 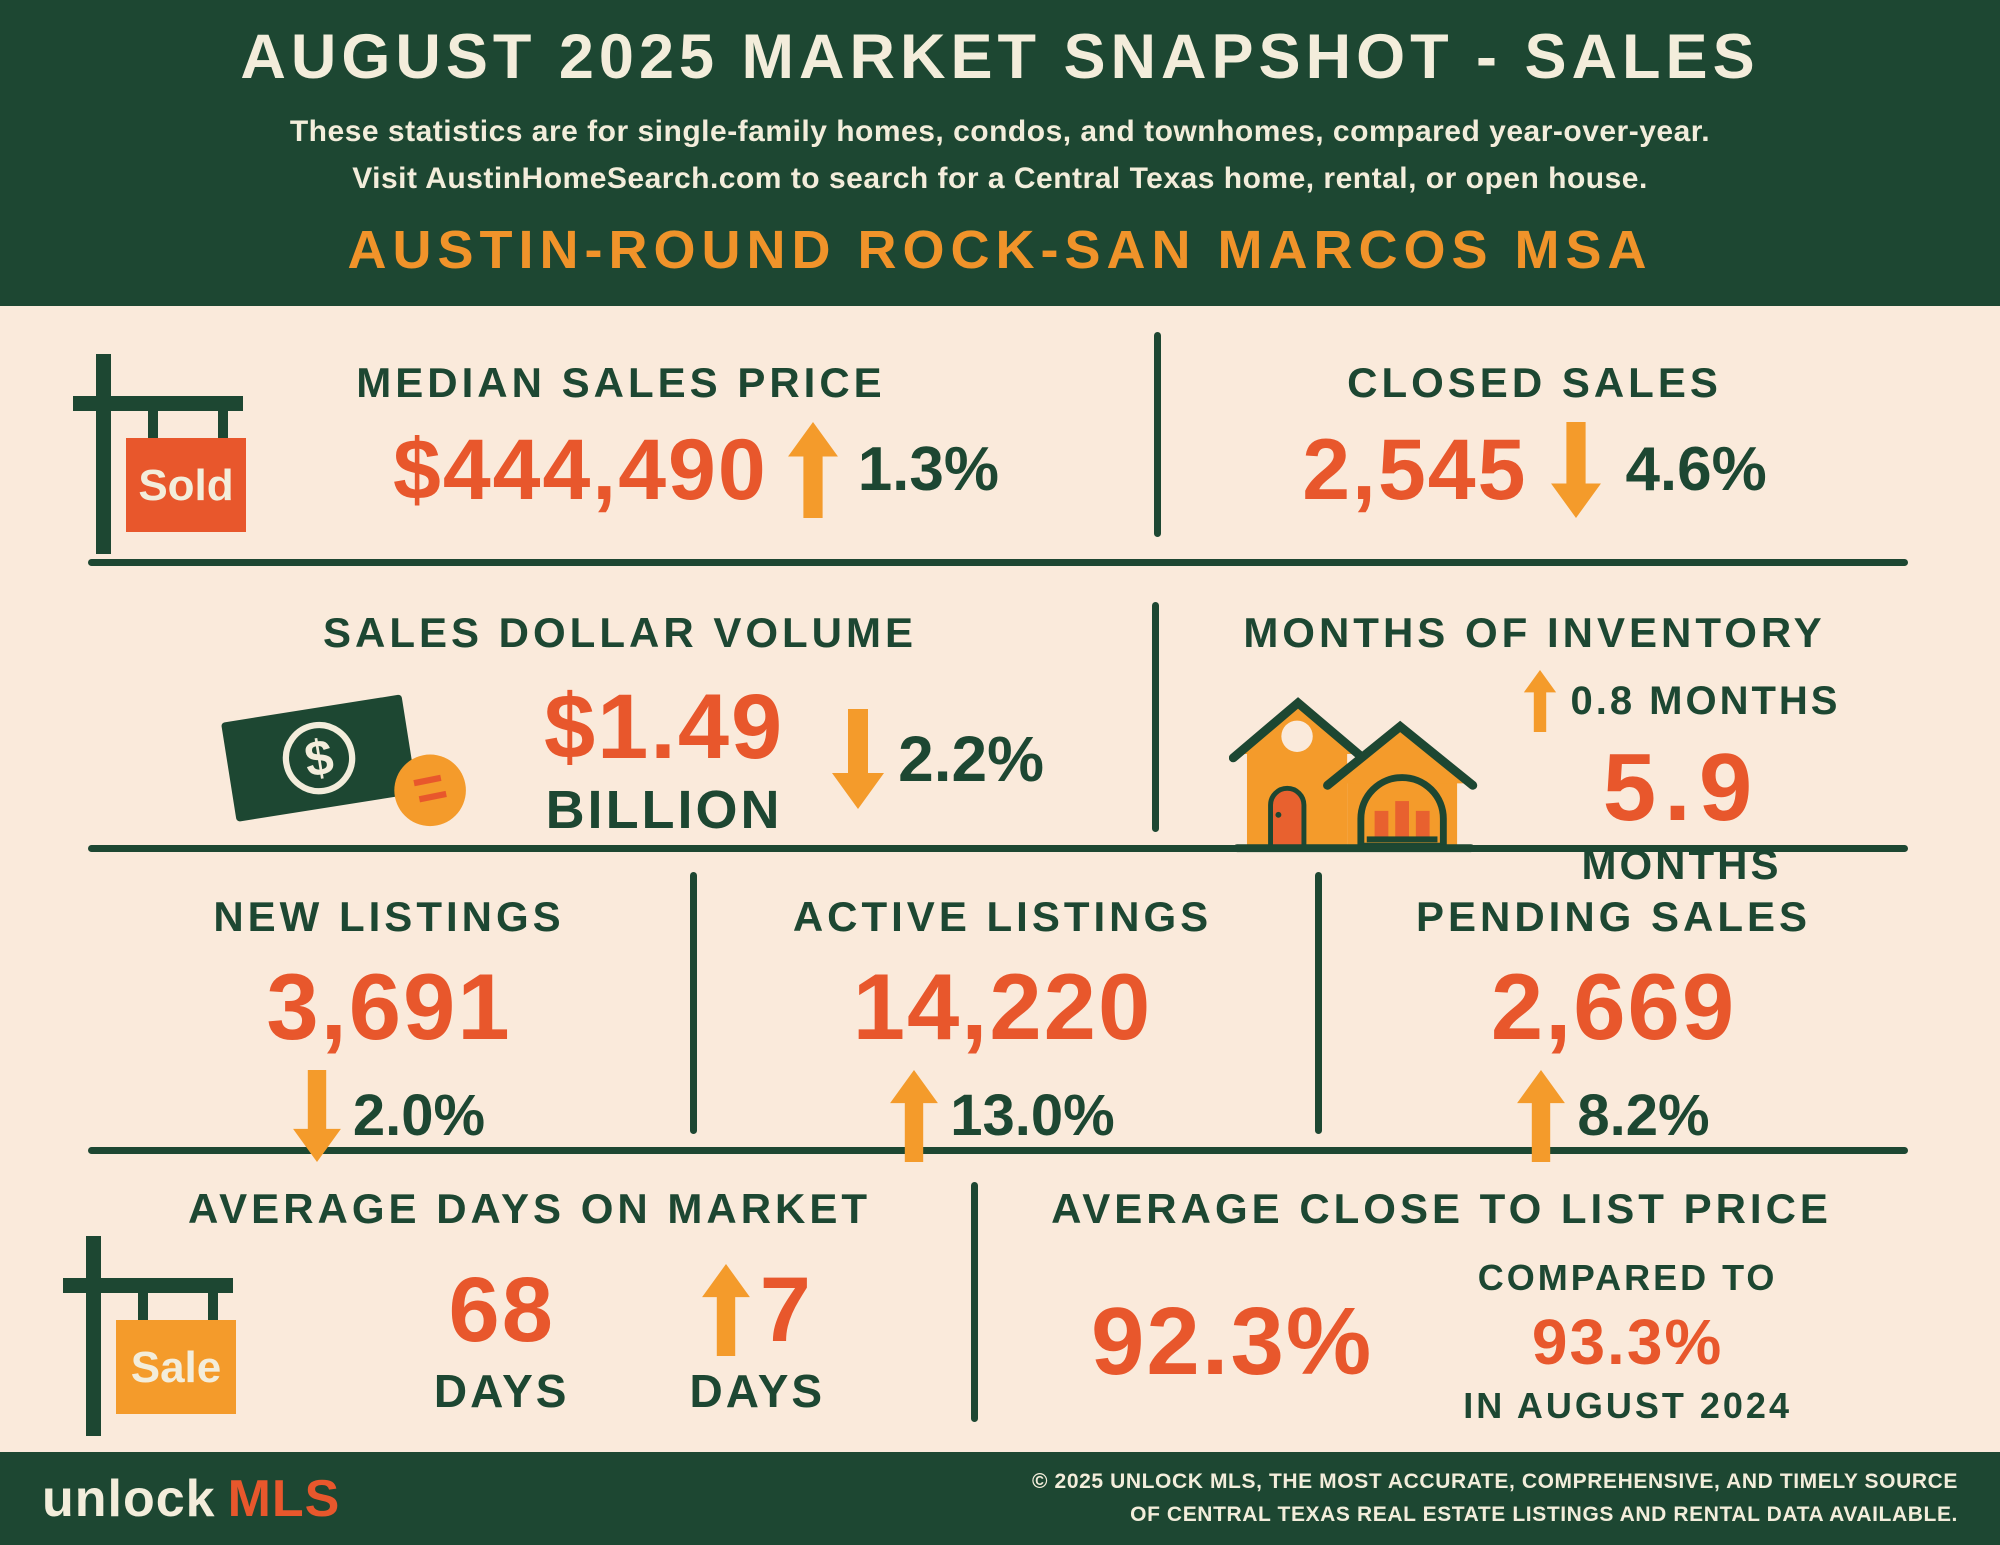 What do you see at coordinates (176, 1367) in the screenshot?
I see `sale-sign-label: Sale` at bounding box center [176, 1367].